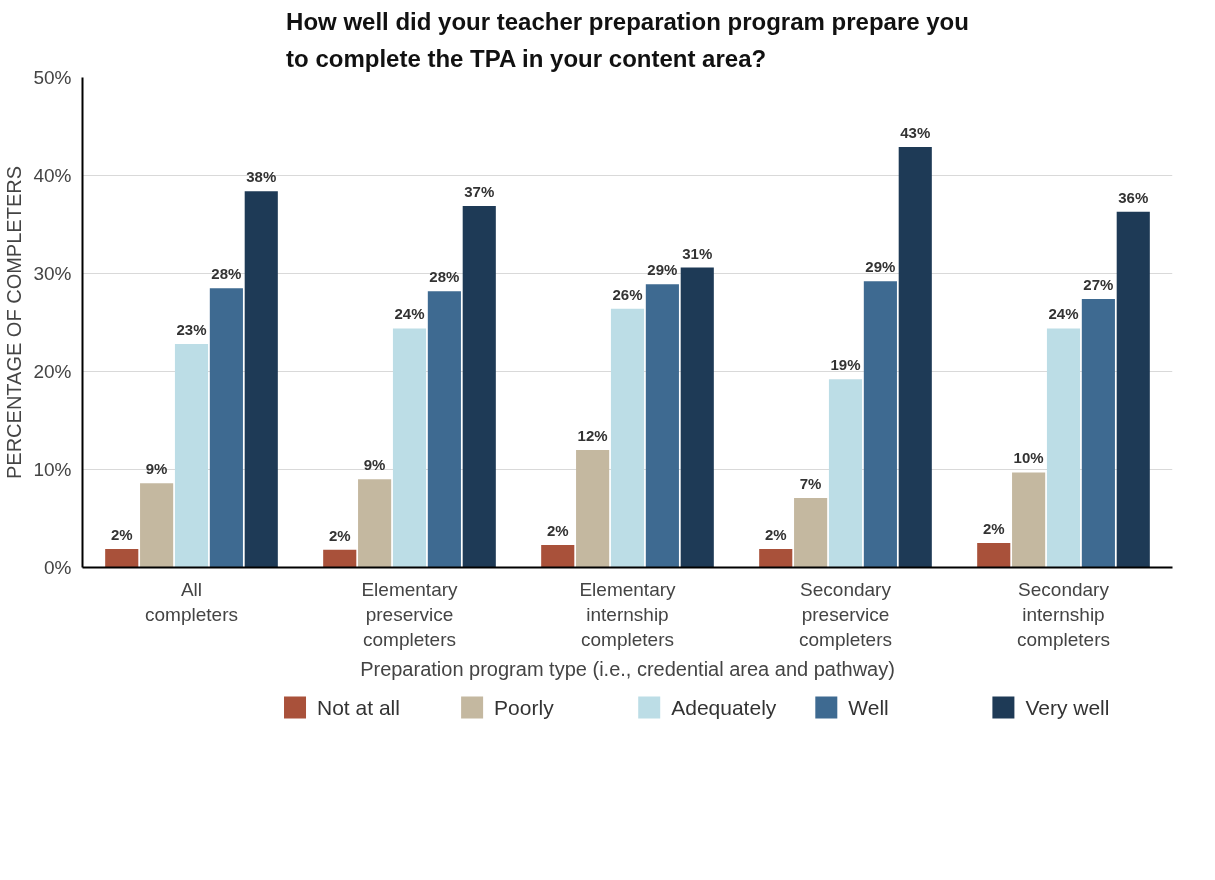 The image size is (1215, 880). Describe the element at coordinates (58, 567) in the screenshot. I see `y-tick-label: 0%` at that location.